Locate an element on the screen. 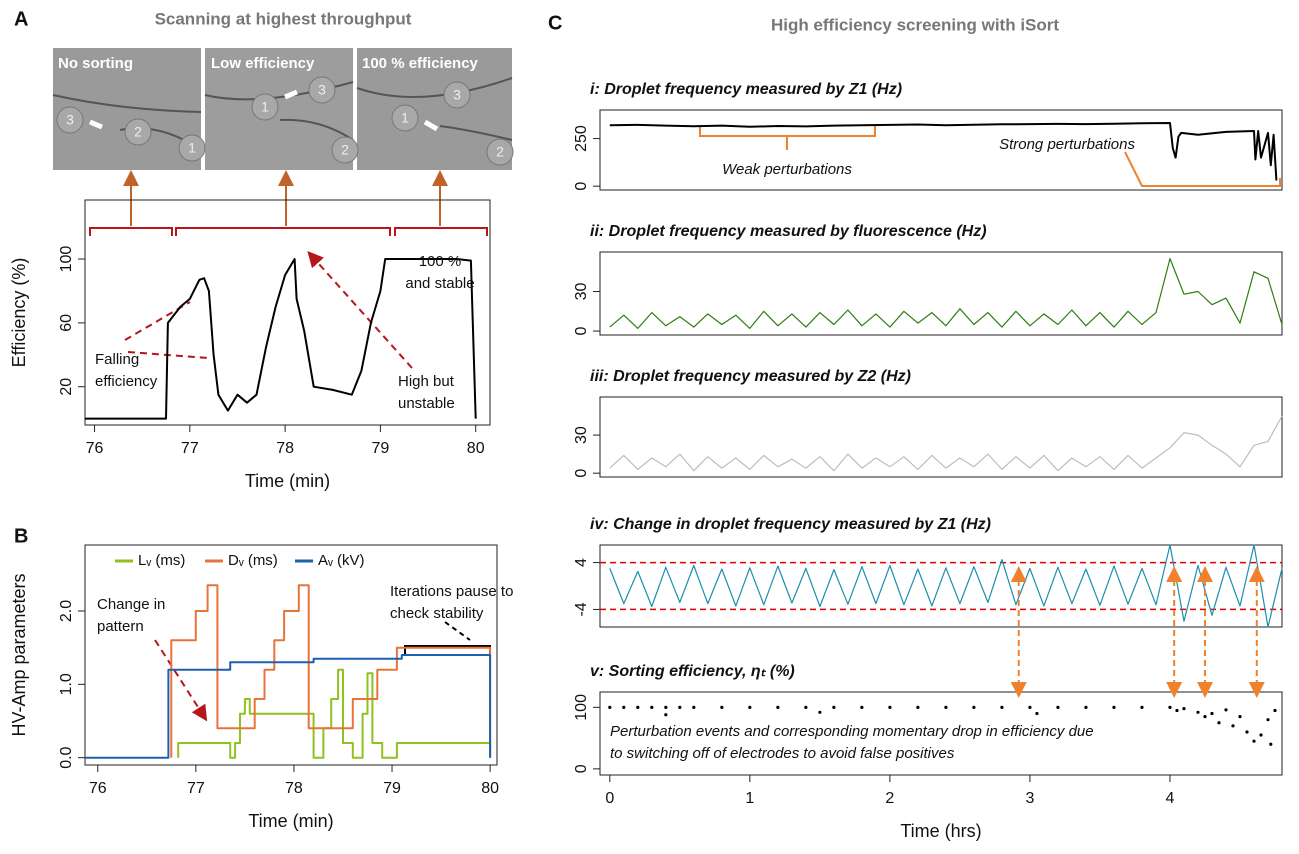  annotation: Falling is located at coordinates (117, 359).